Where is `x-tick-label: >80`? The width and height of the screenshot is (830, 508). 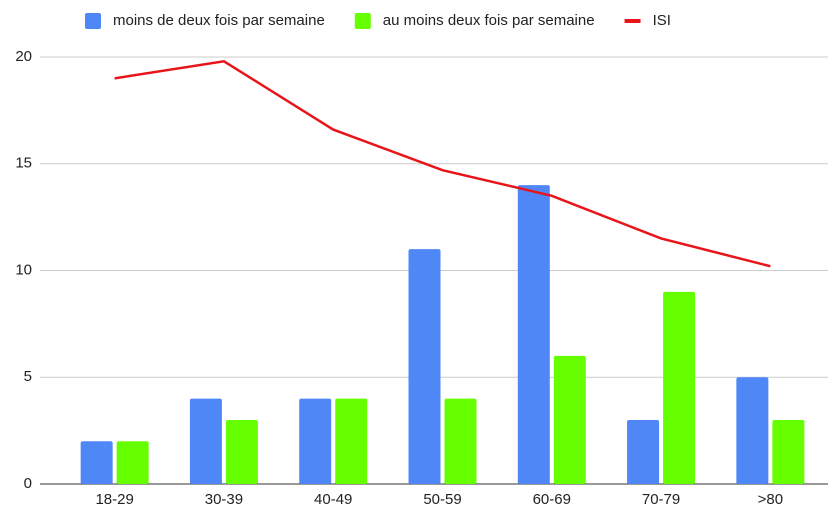 x-tick-label: >80 is located at coordinates (770, 499).